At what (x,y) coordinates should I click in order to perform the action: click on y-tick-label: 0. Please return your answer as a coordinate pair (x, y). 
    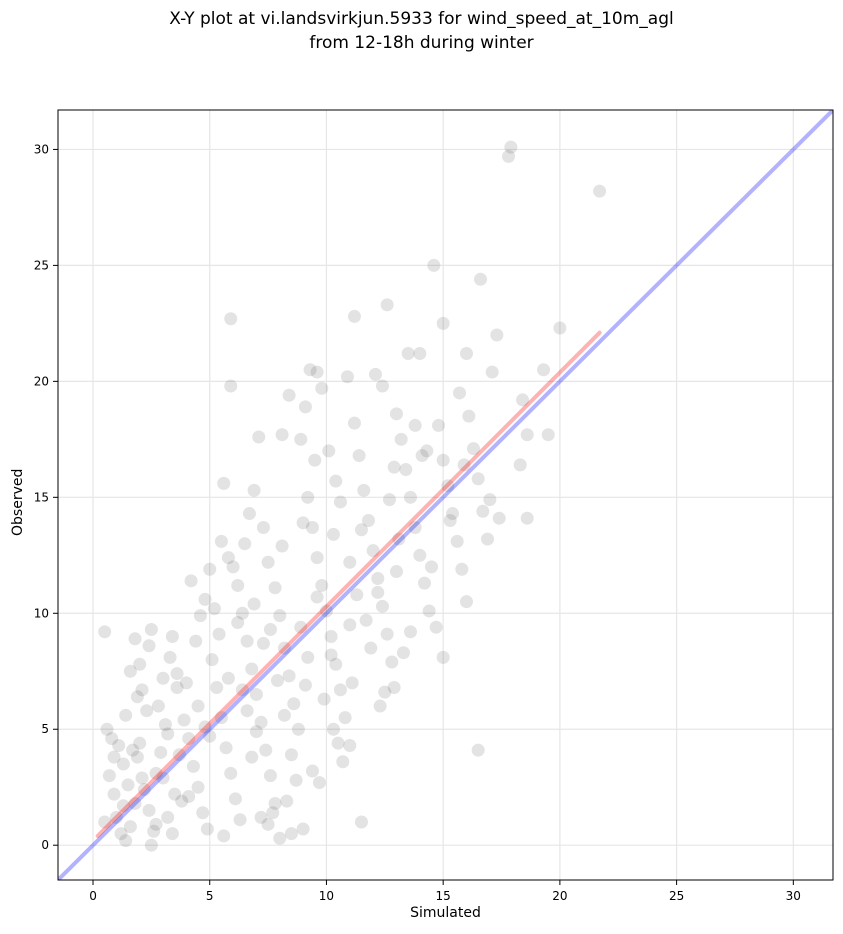
    Looking at the image, I should click on (45, 845).